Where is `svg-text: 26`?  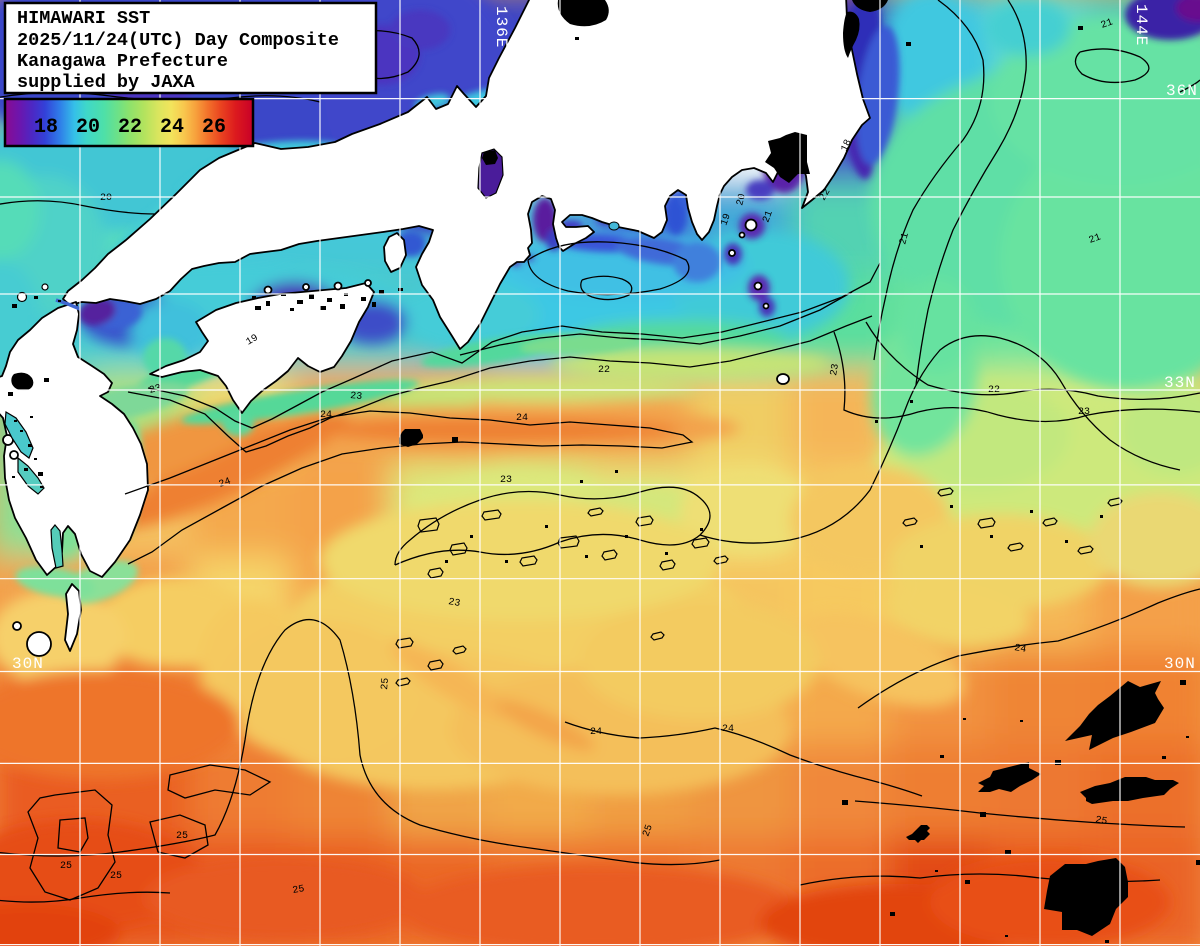
svg-text: 26 is located at coordinates (214, 127).